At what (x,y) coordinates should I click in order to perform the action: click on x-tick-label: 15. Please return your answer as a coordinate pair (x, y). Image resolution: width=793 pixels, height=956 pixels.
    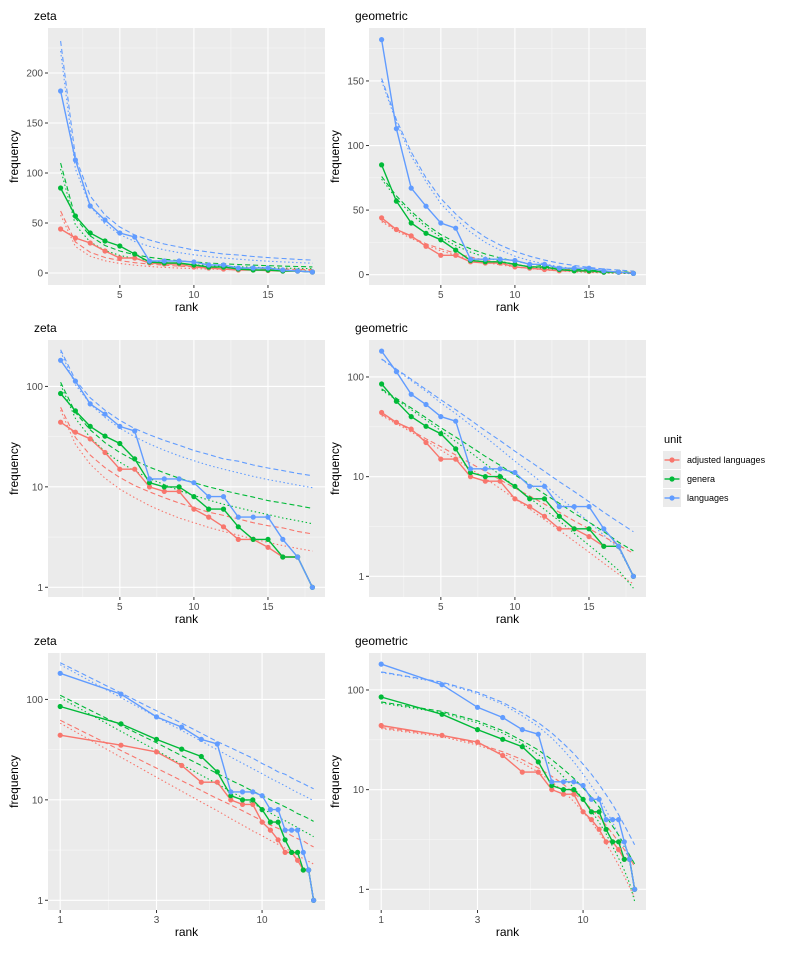
    Looking at the image, I should click on (268, 295).